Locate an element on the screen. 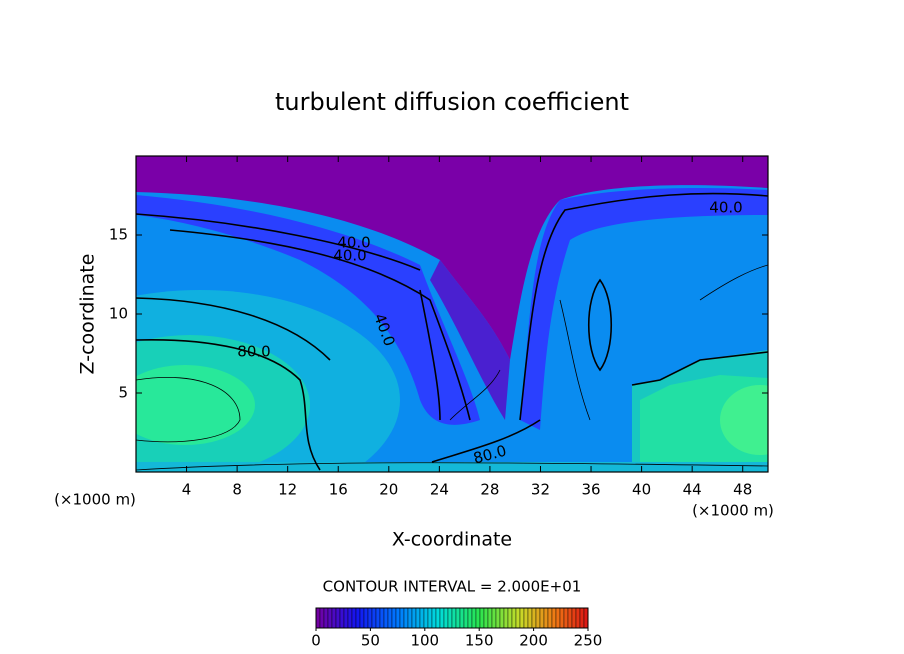 The width and height of the screenshot is (904, 654). x-axis-label: X-coordinate is located at coordinates (452, 540).